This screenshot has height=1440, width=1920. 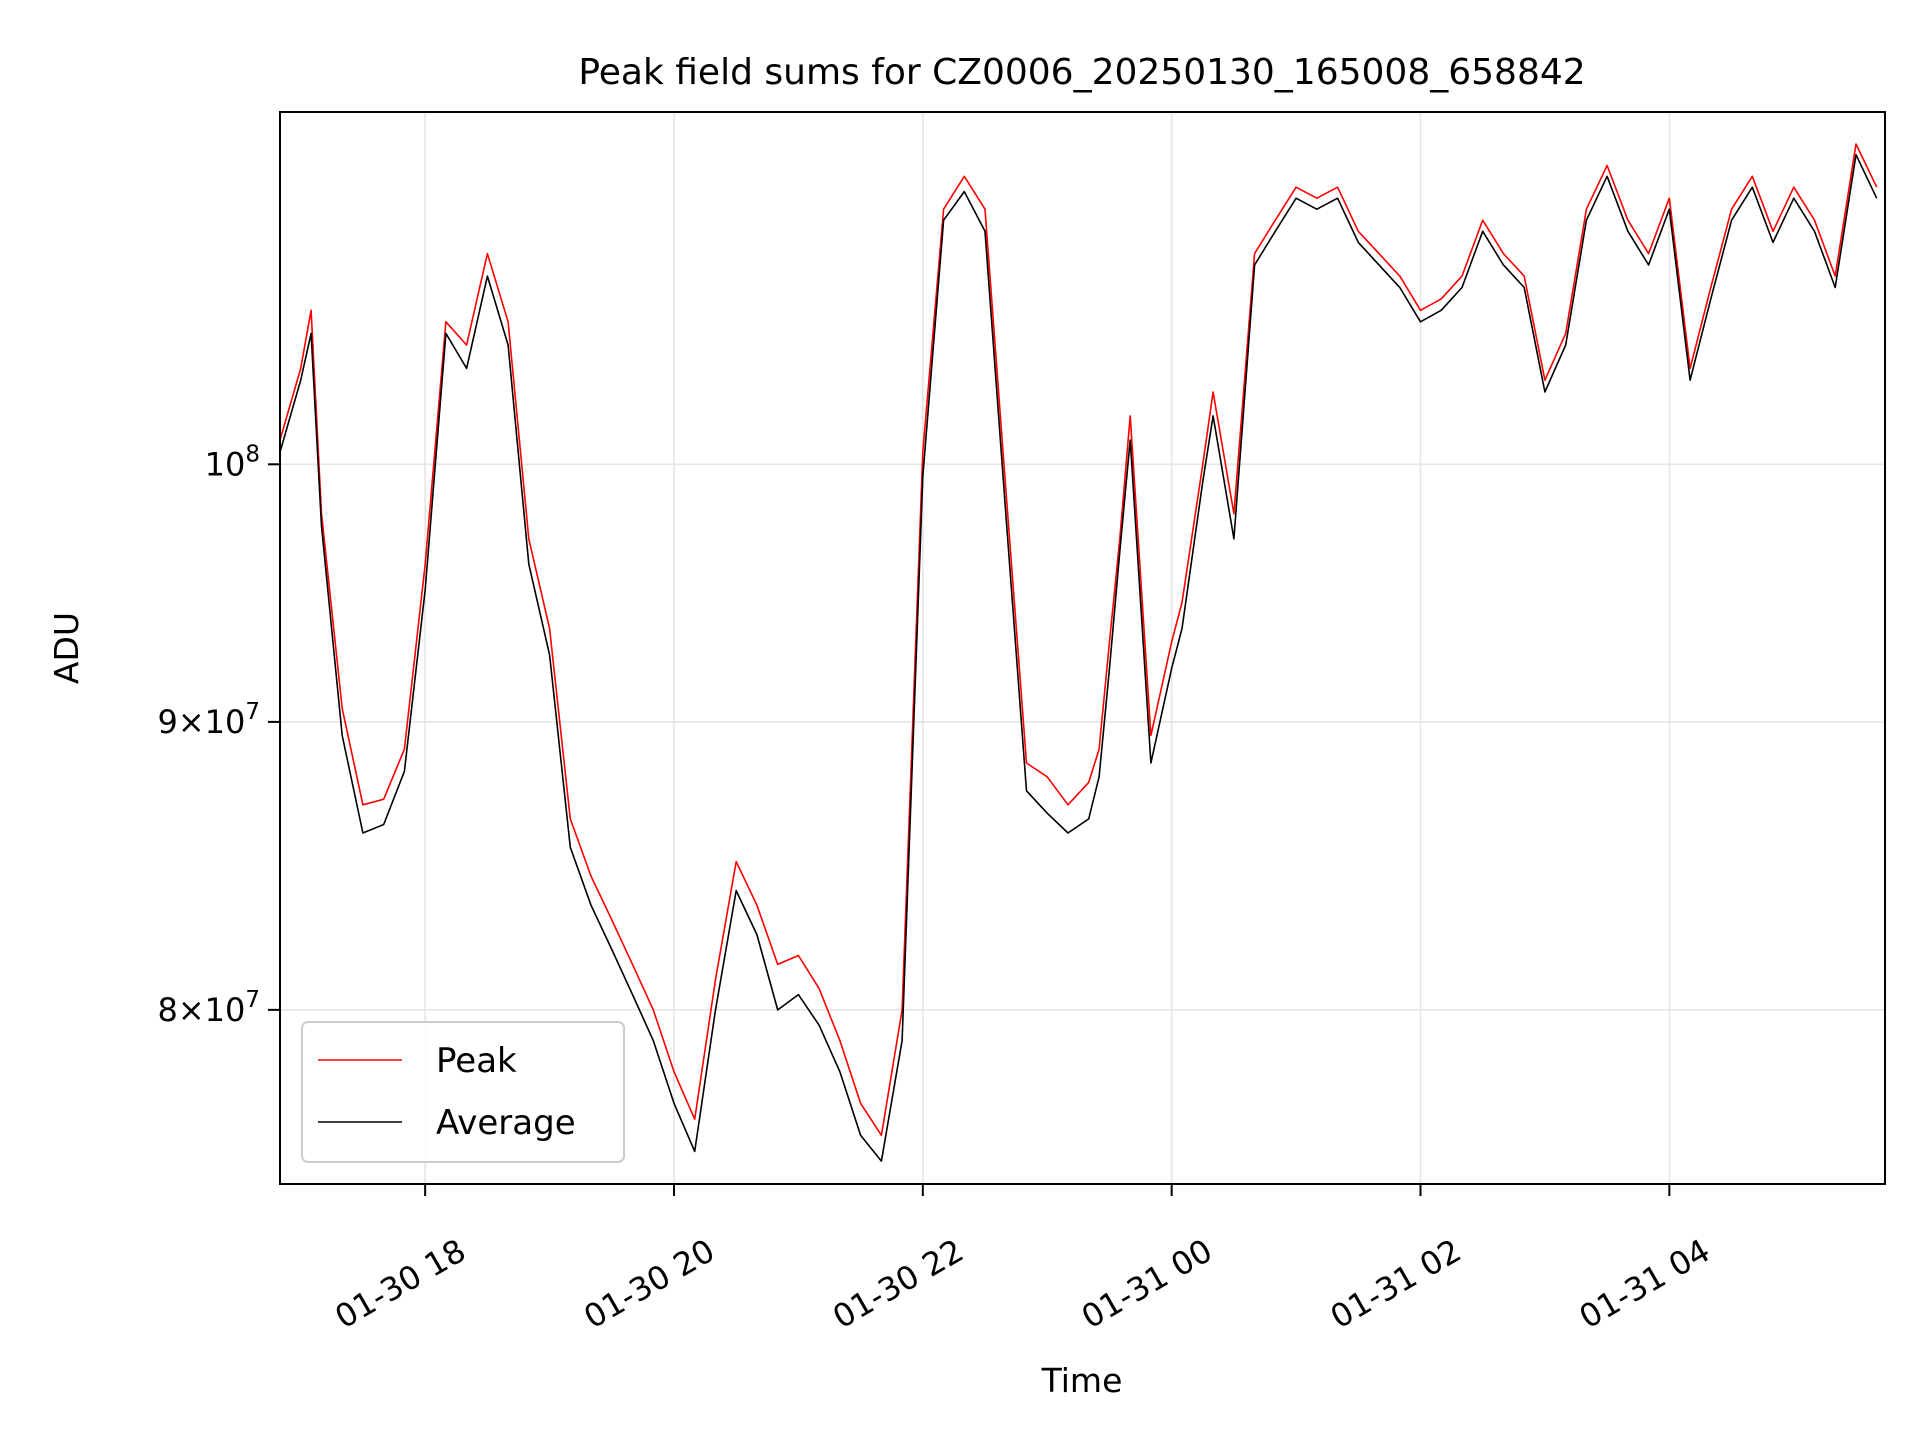 I want to click on legend-label-average: Average, so click(x=506, y=1123).